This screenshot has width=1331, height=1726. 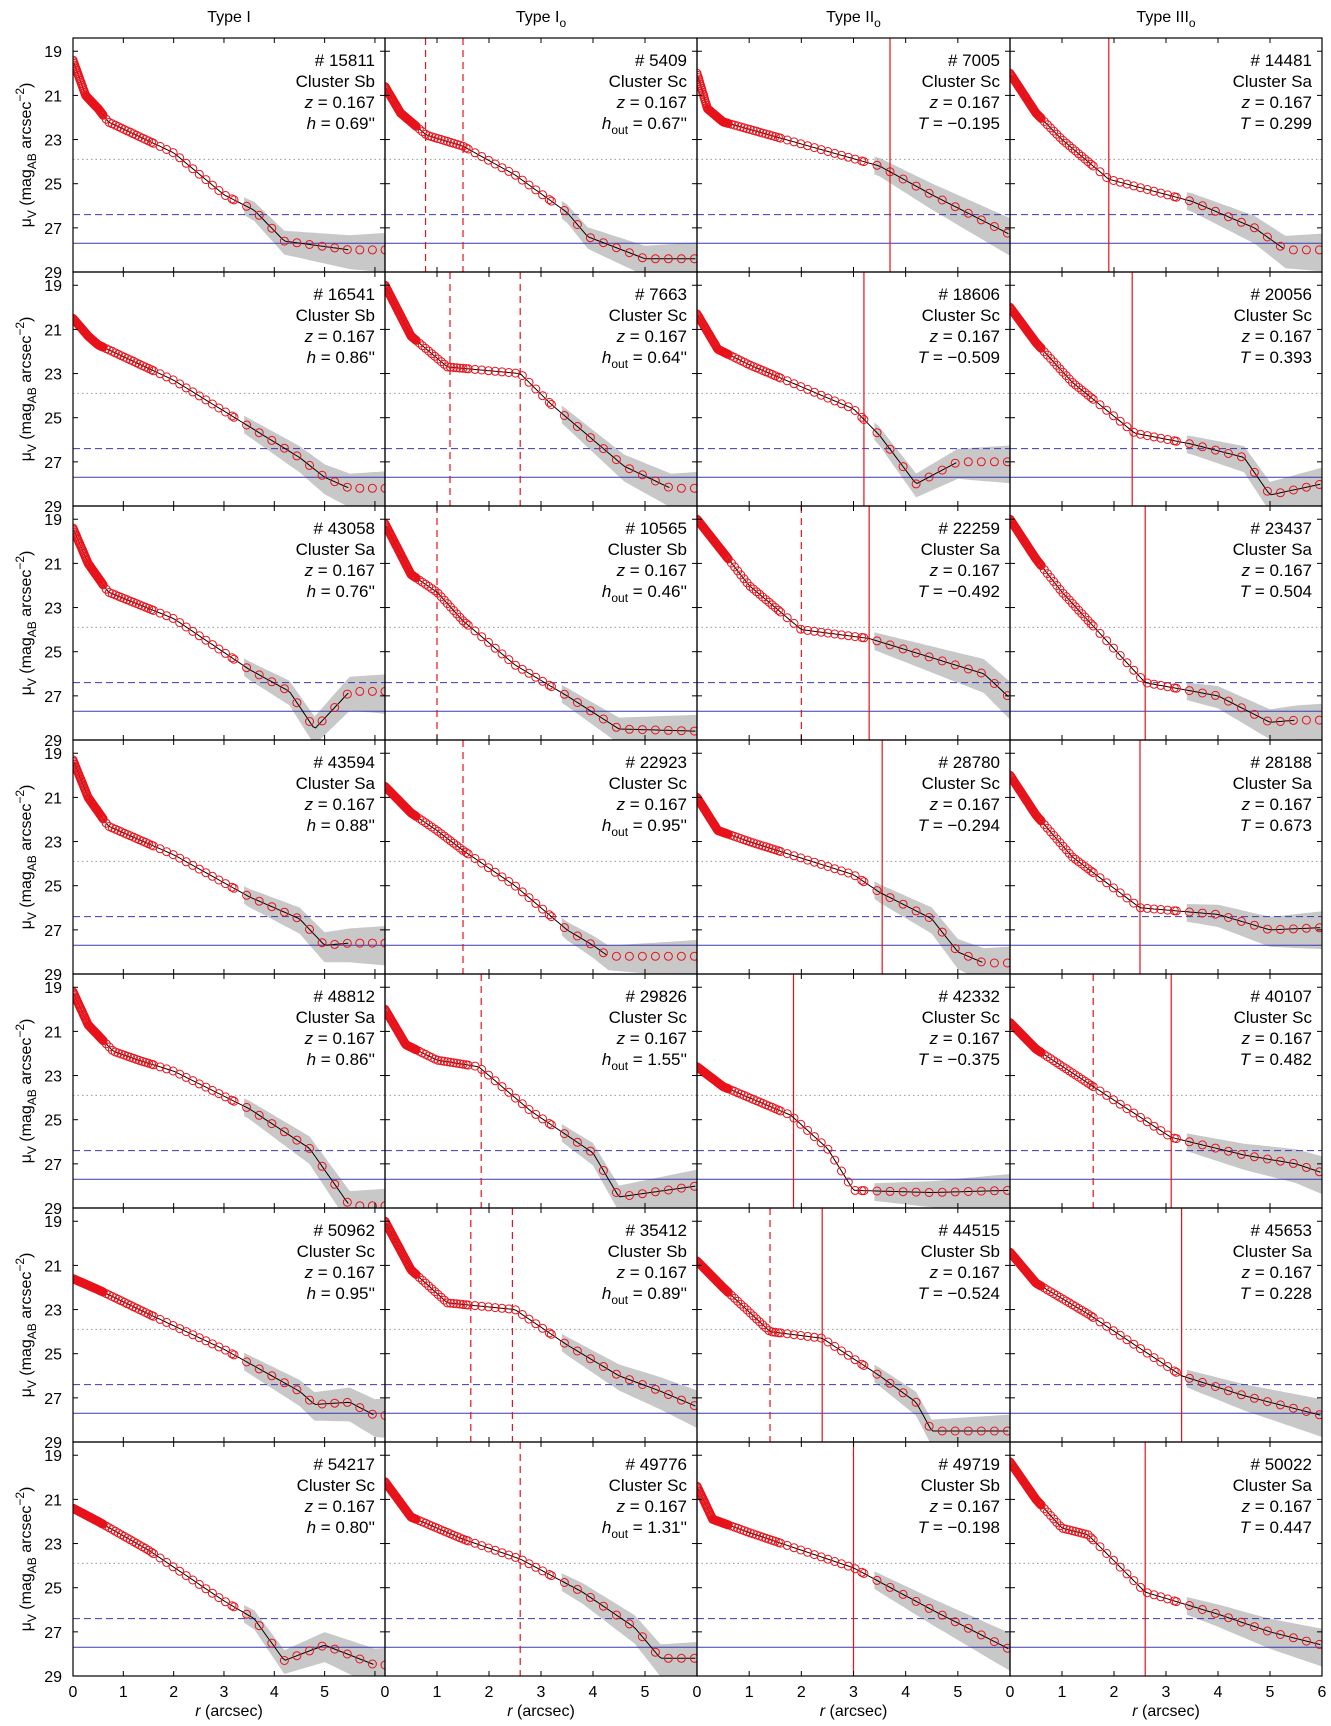 What do you see at coordinates (53, 1633) in the screenshot?
I see `y-tick-label: 27` at bounding box center [53, 1633].